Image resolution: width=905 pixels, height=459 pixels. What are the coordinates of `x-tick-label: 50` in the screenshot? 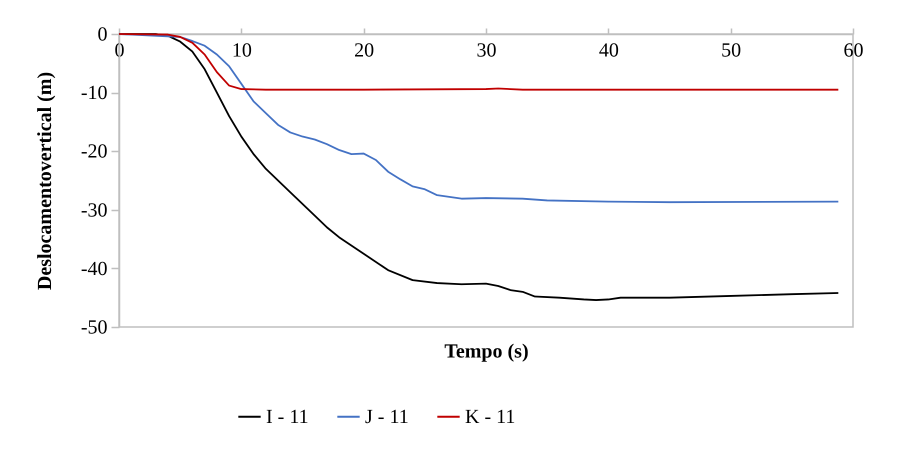 It's located at (731, 51).